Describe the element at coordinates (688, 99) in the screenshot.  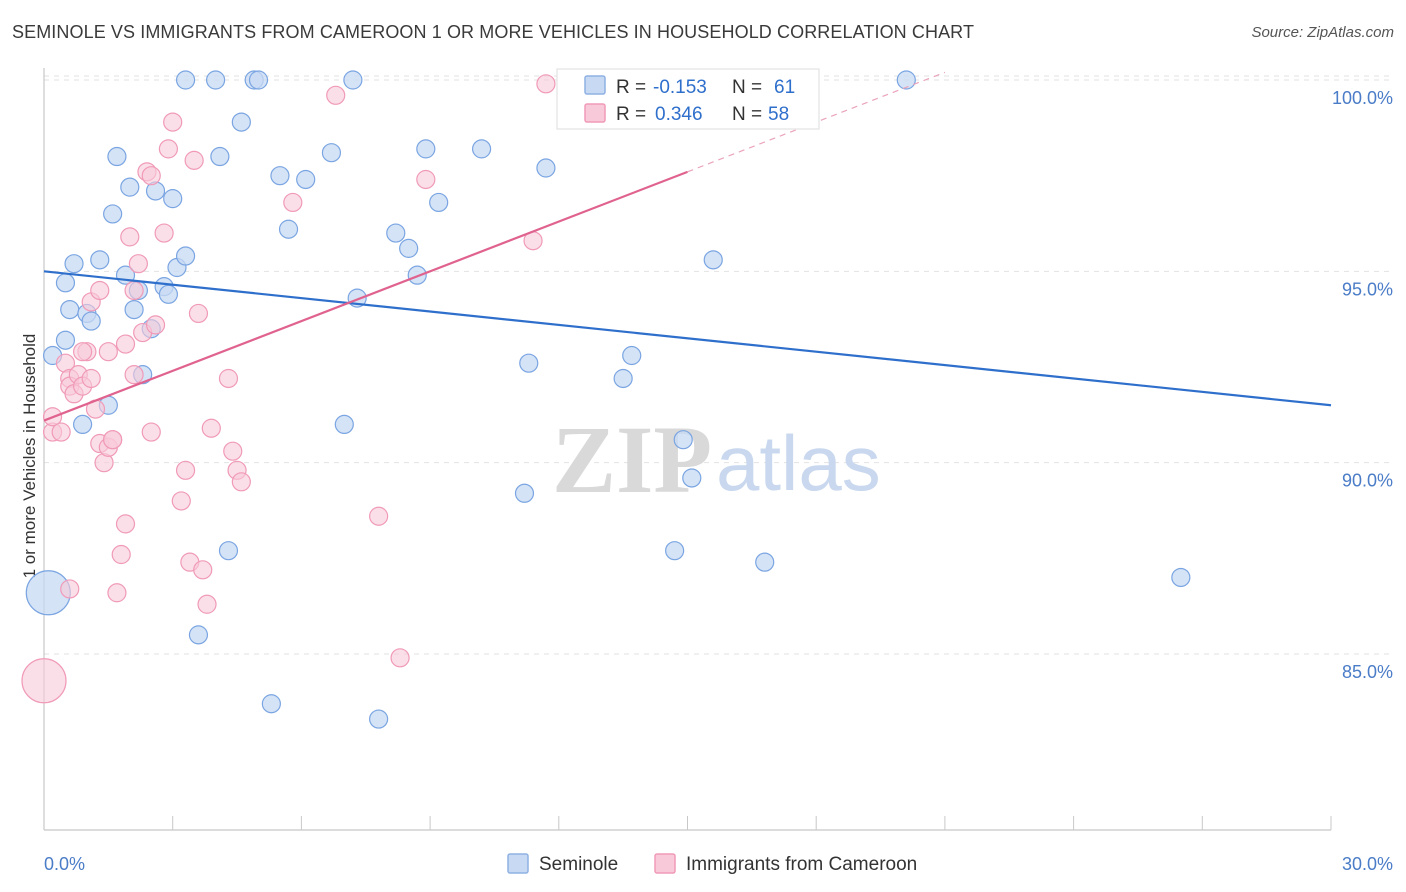
I see `legend-box: R = -0.153 N = 61 R = 0.346 N = 58` at that location.